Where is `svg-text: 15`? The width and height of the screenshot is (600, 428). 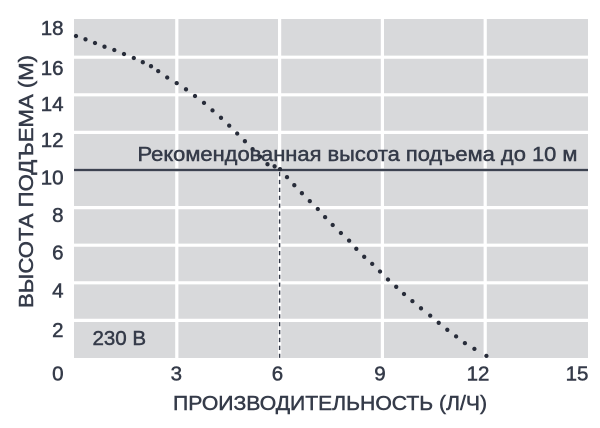
svg-text: 15 is located at coordinates (577, 374).